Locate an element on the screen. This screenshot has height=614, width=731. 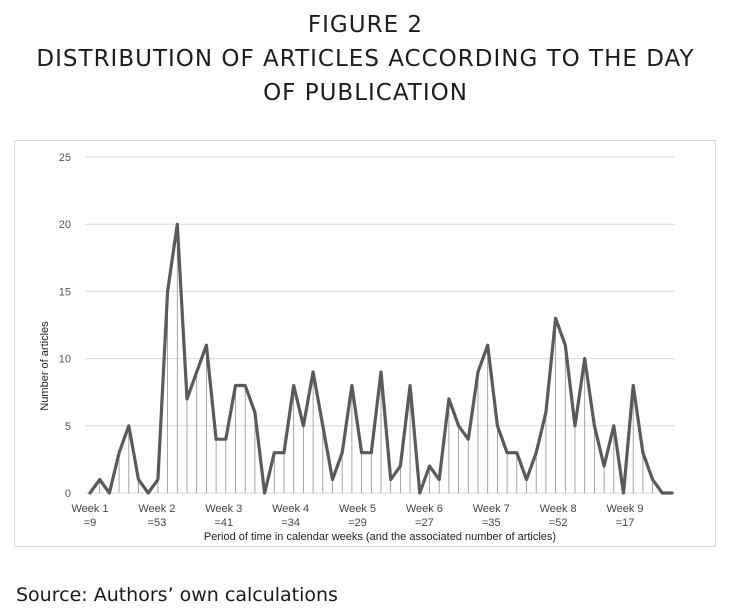
title-line-3: OF PUBLICATION is located at coordinates (365, 93).